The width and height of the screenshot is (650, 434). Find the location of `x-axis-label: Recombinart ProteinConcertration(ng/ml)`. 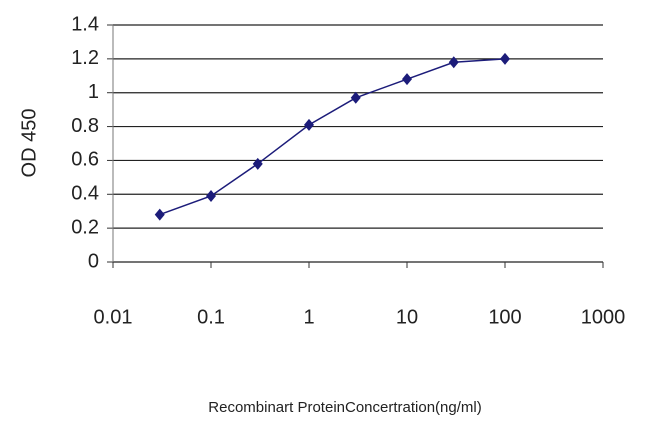

x-axis-label: Recombinart ProteinConcertration(ng/ml) is located at coordinates (344, 407).